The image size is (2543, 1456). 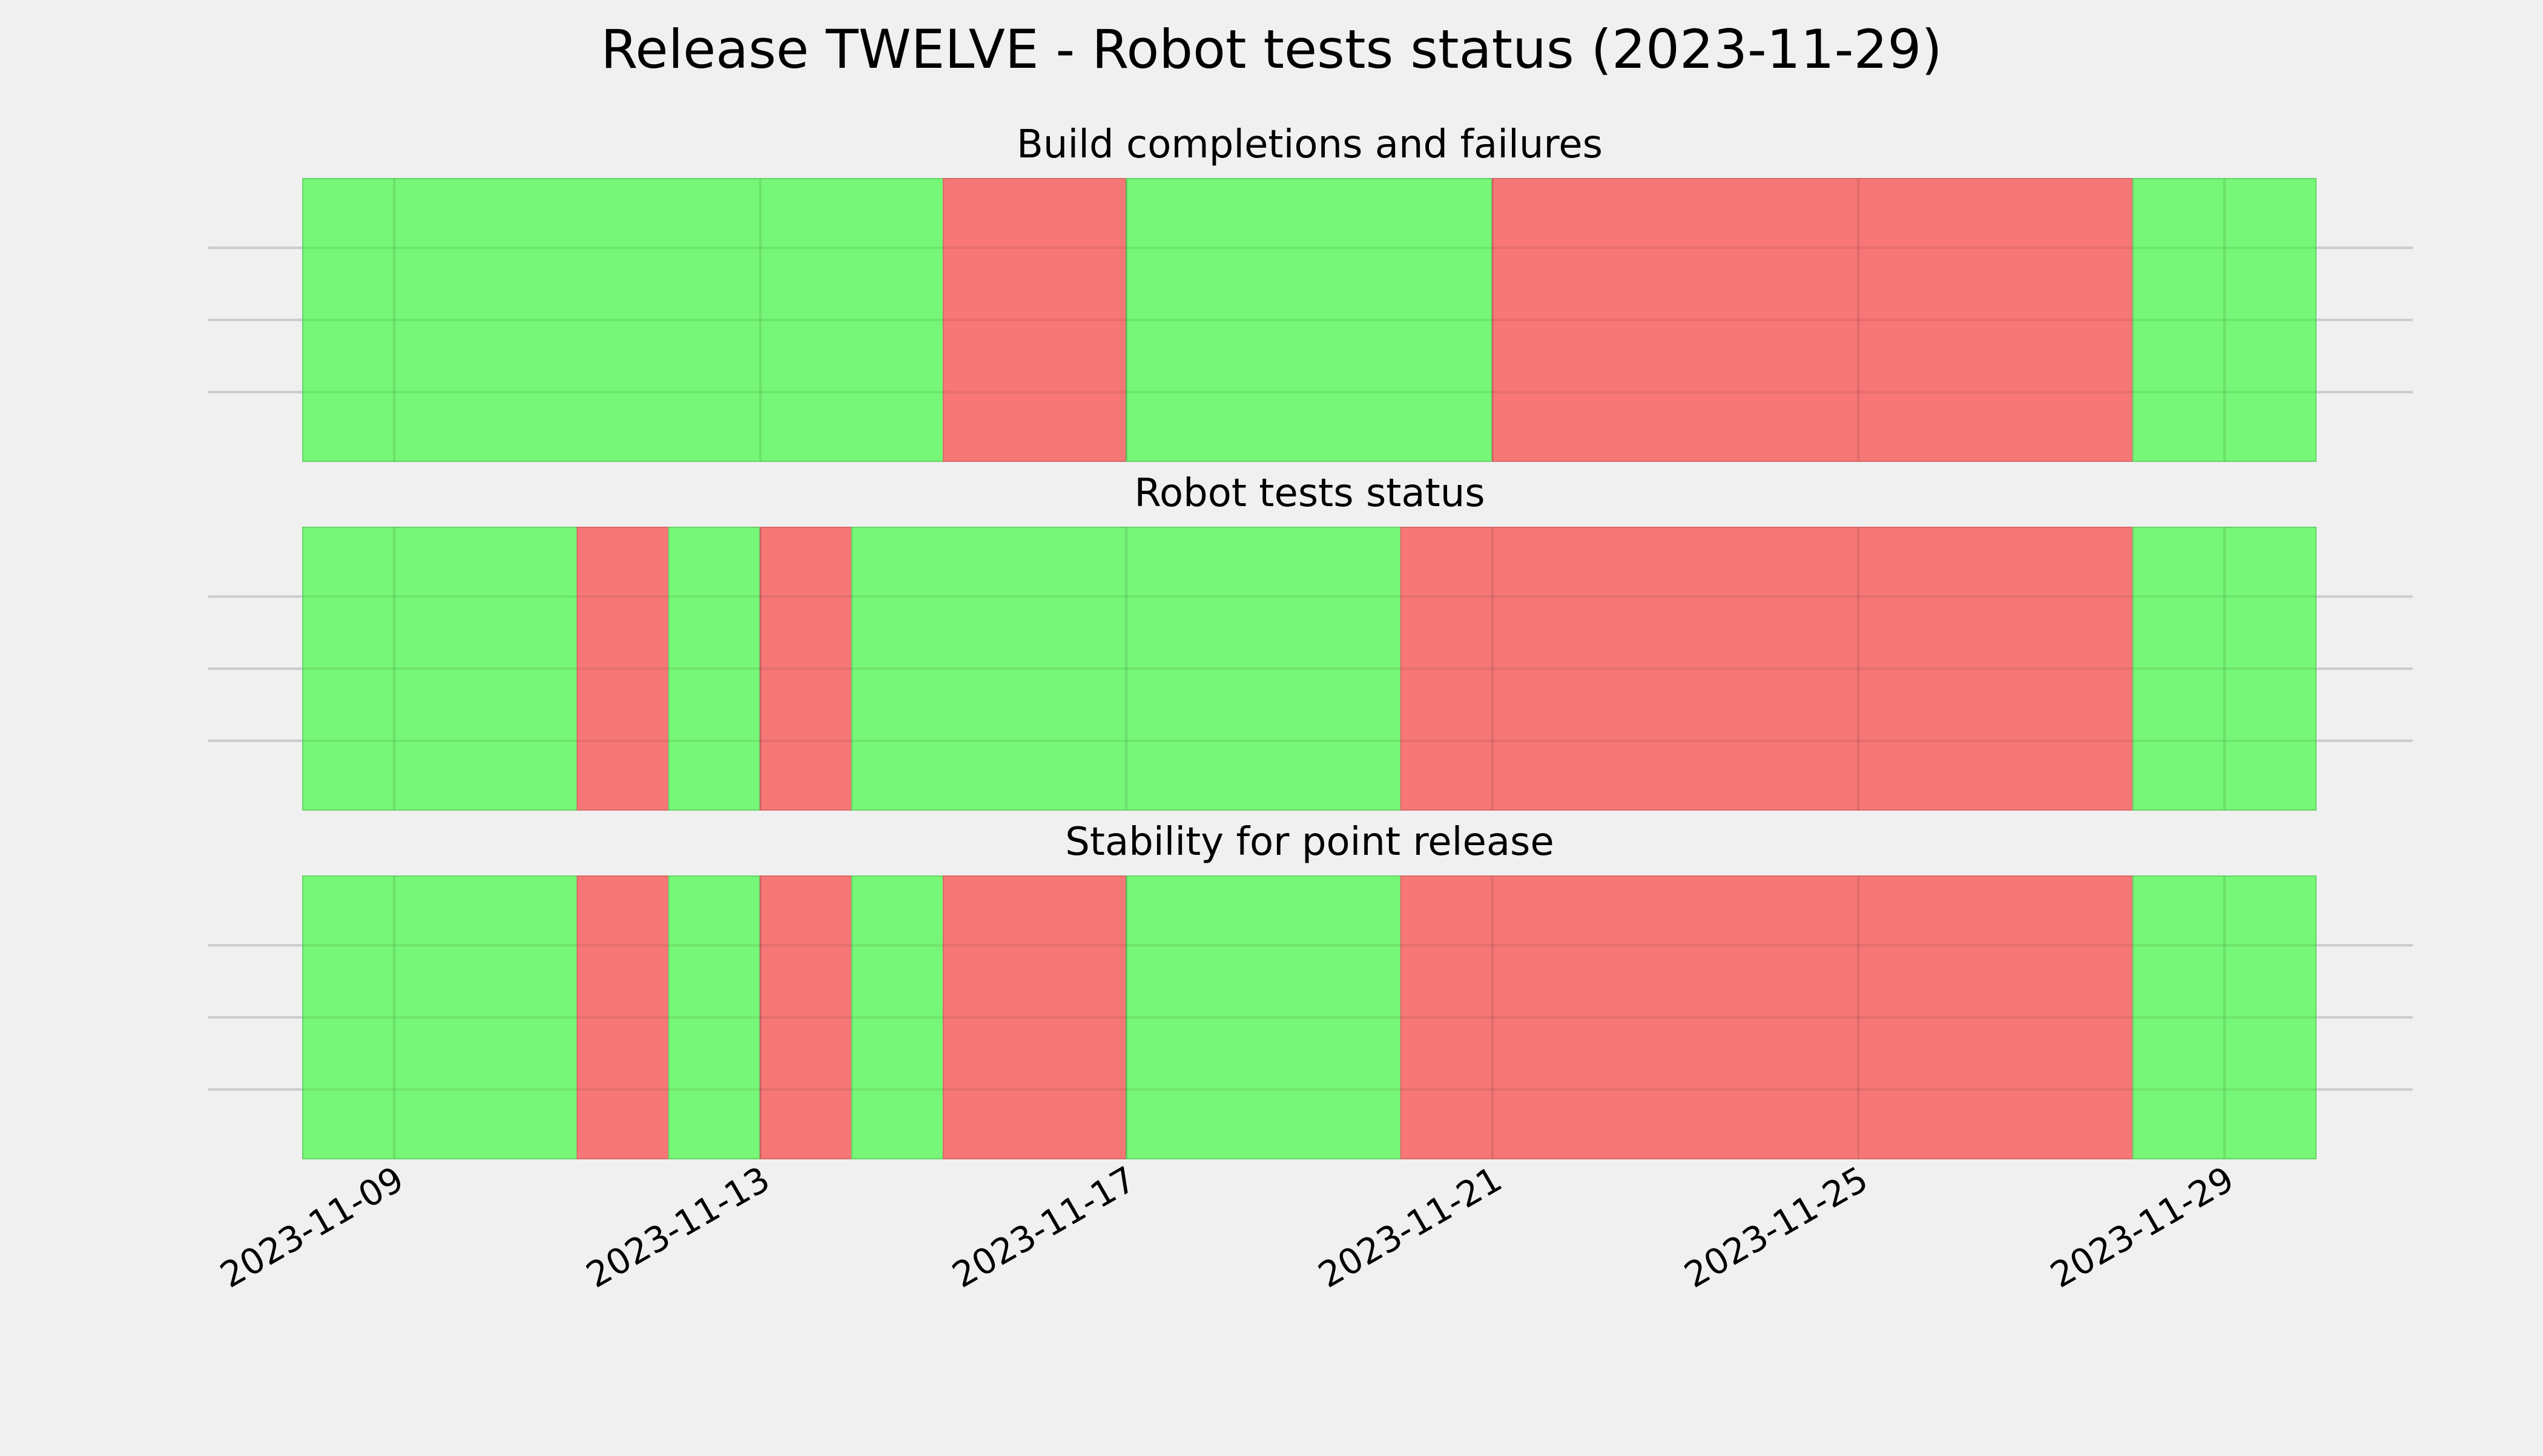 I want to click on x-tick-label: 2023-11-17, so click(x=1044, y=1227).